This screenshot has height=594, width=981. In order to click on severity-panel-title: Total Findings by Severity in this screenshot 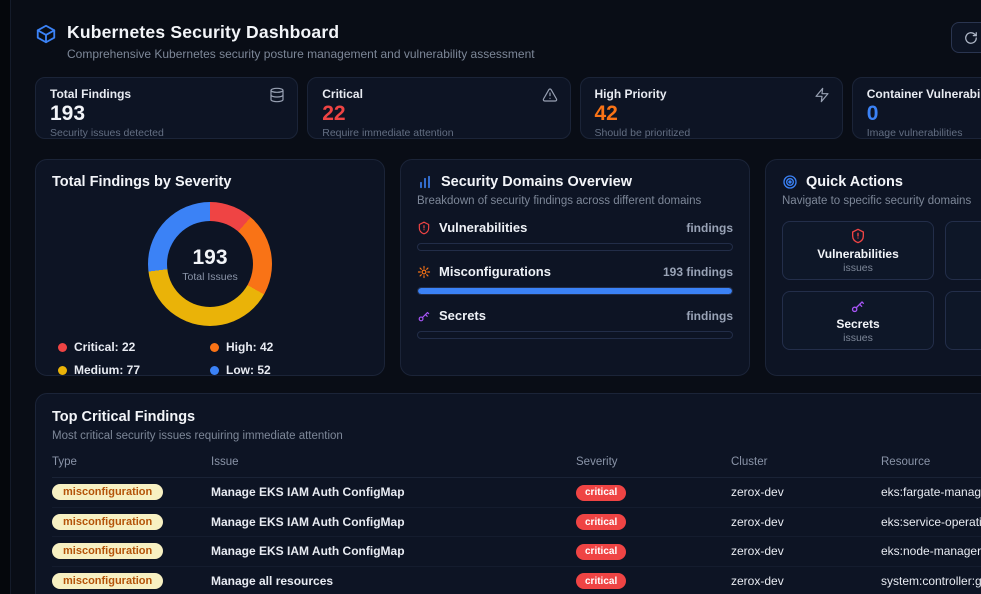, I will do `click(142, 182)`.